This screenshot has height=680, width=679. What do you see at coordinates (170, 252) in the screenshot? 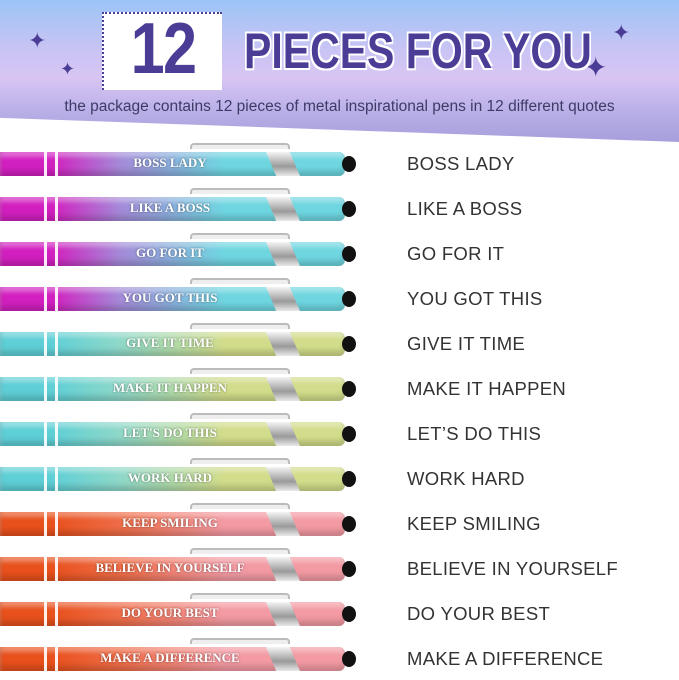
I see `pen-engraving: GO FOR IT` at bounding box center [170, 252].